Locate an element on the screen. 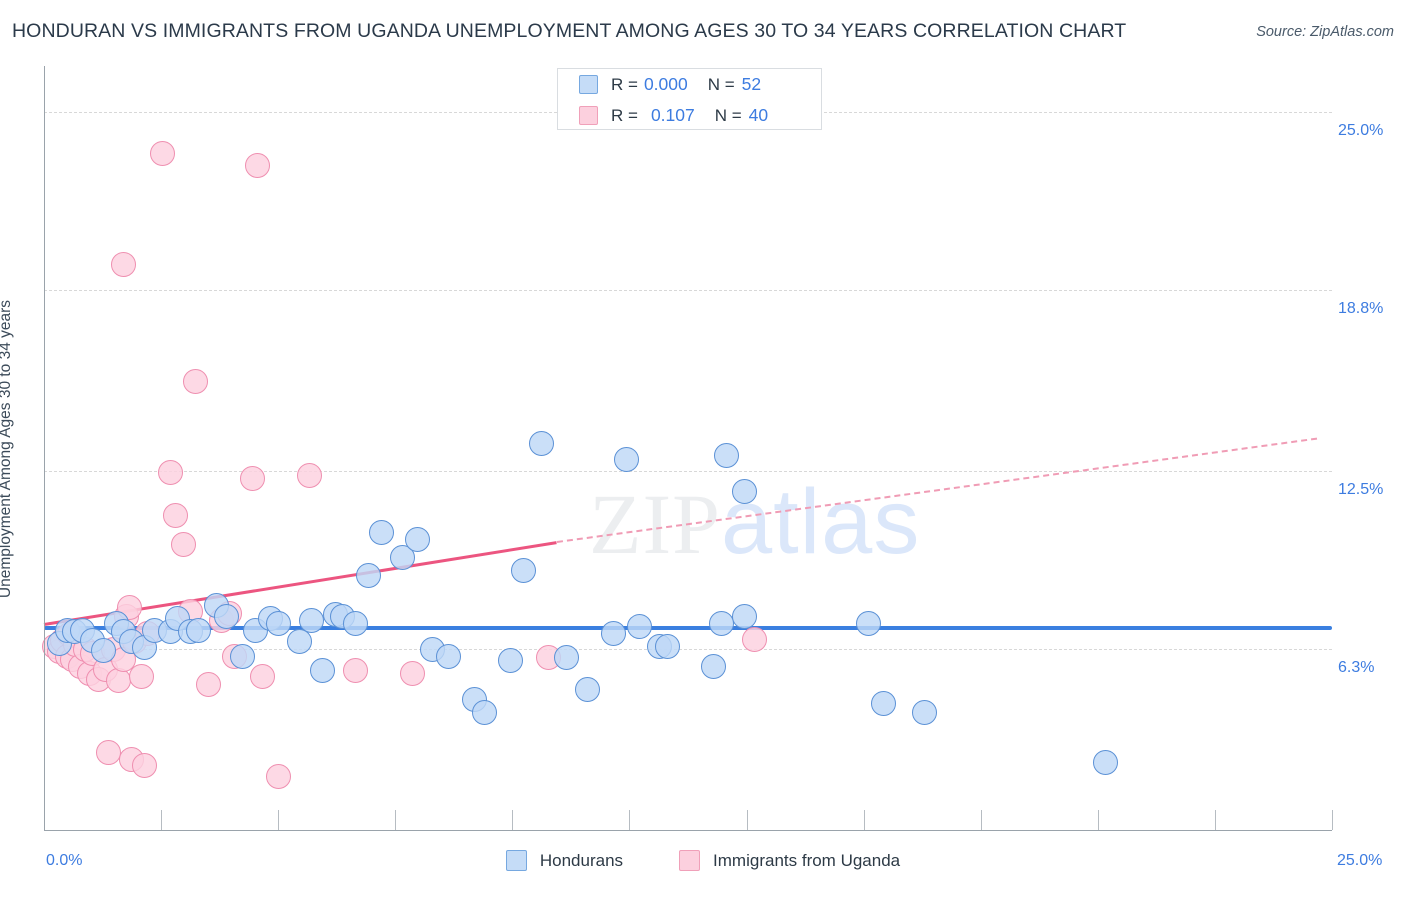 This screenshot has width=1406, height=899. n-value-uganda: 40 is located at coordinates (758, 115).